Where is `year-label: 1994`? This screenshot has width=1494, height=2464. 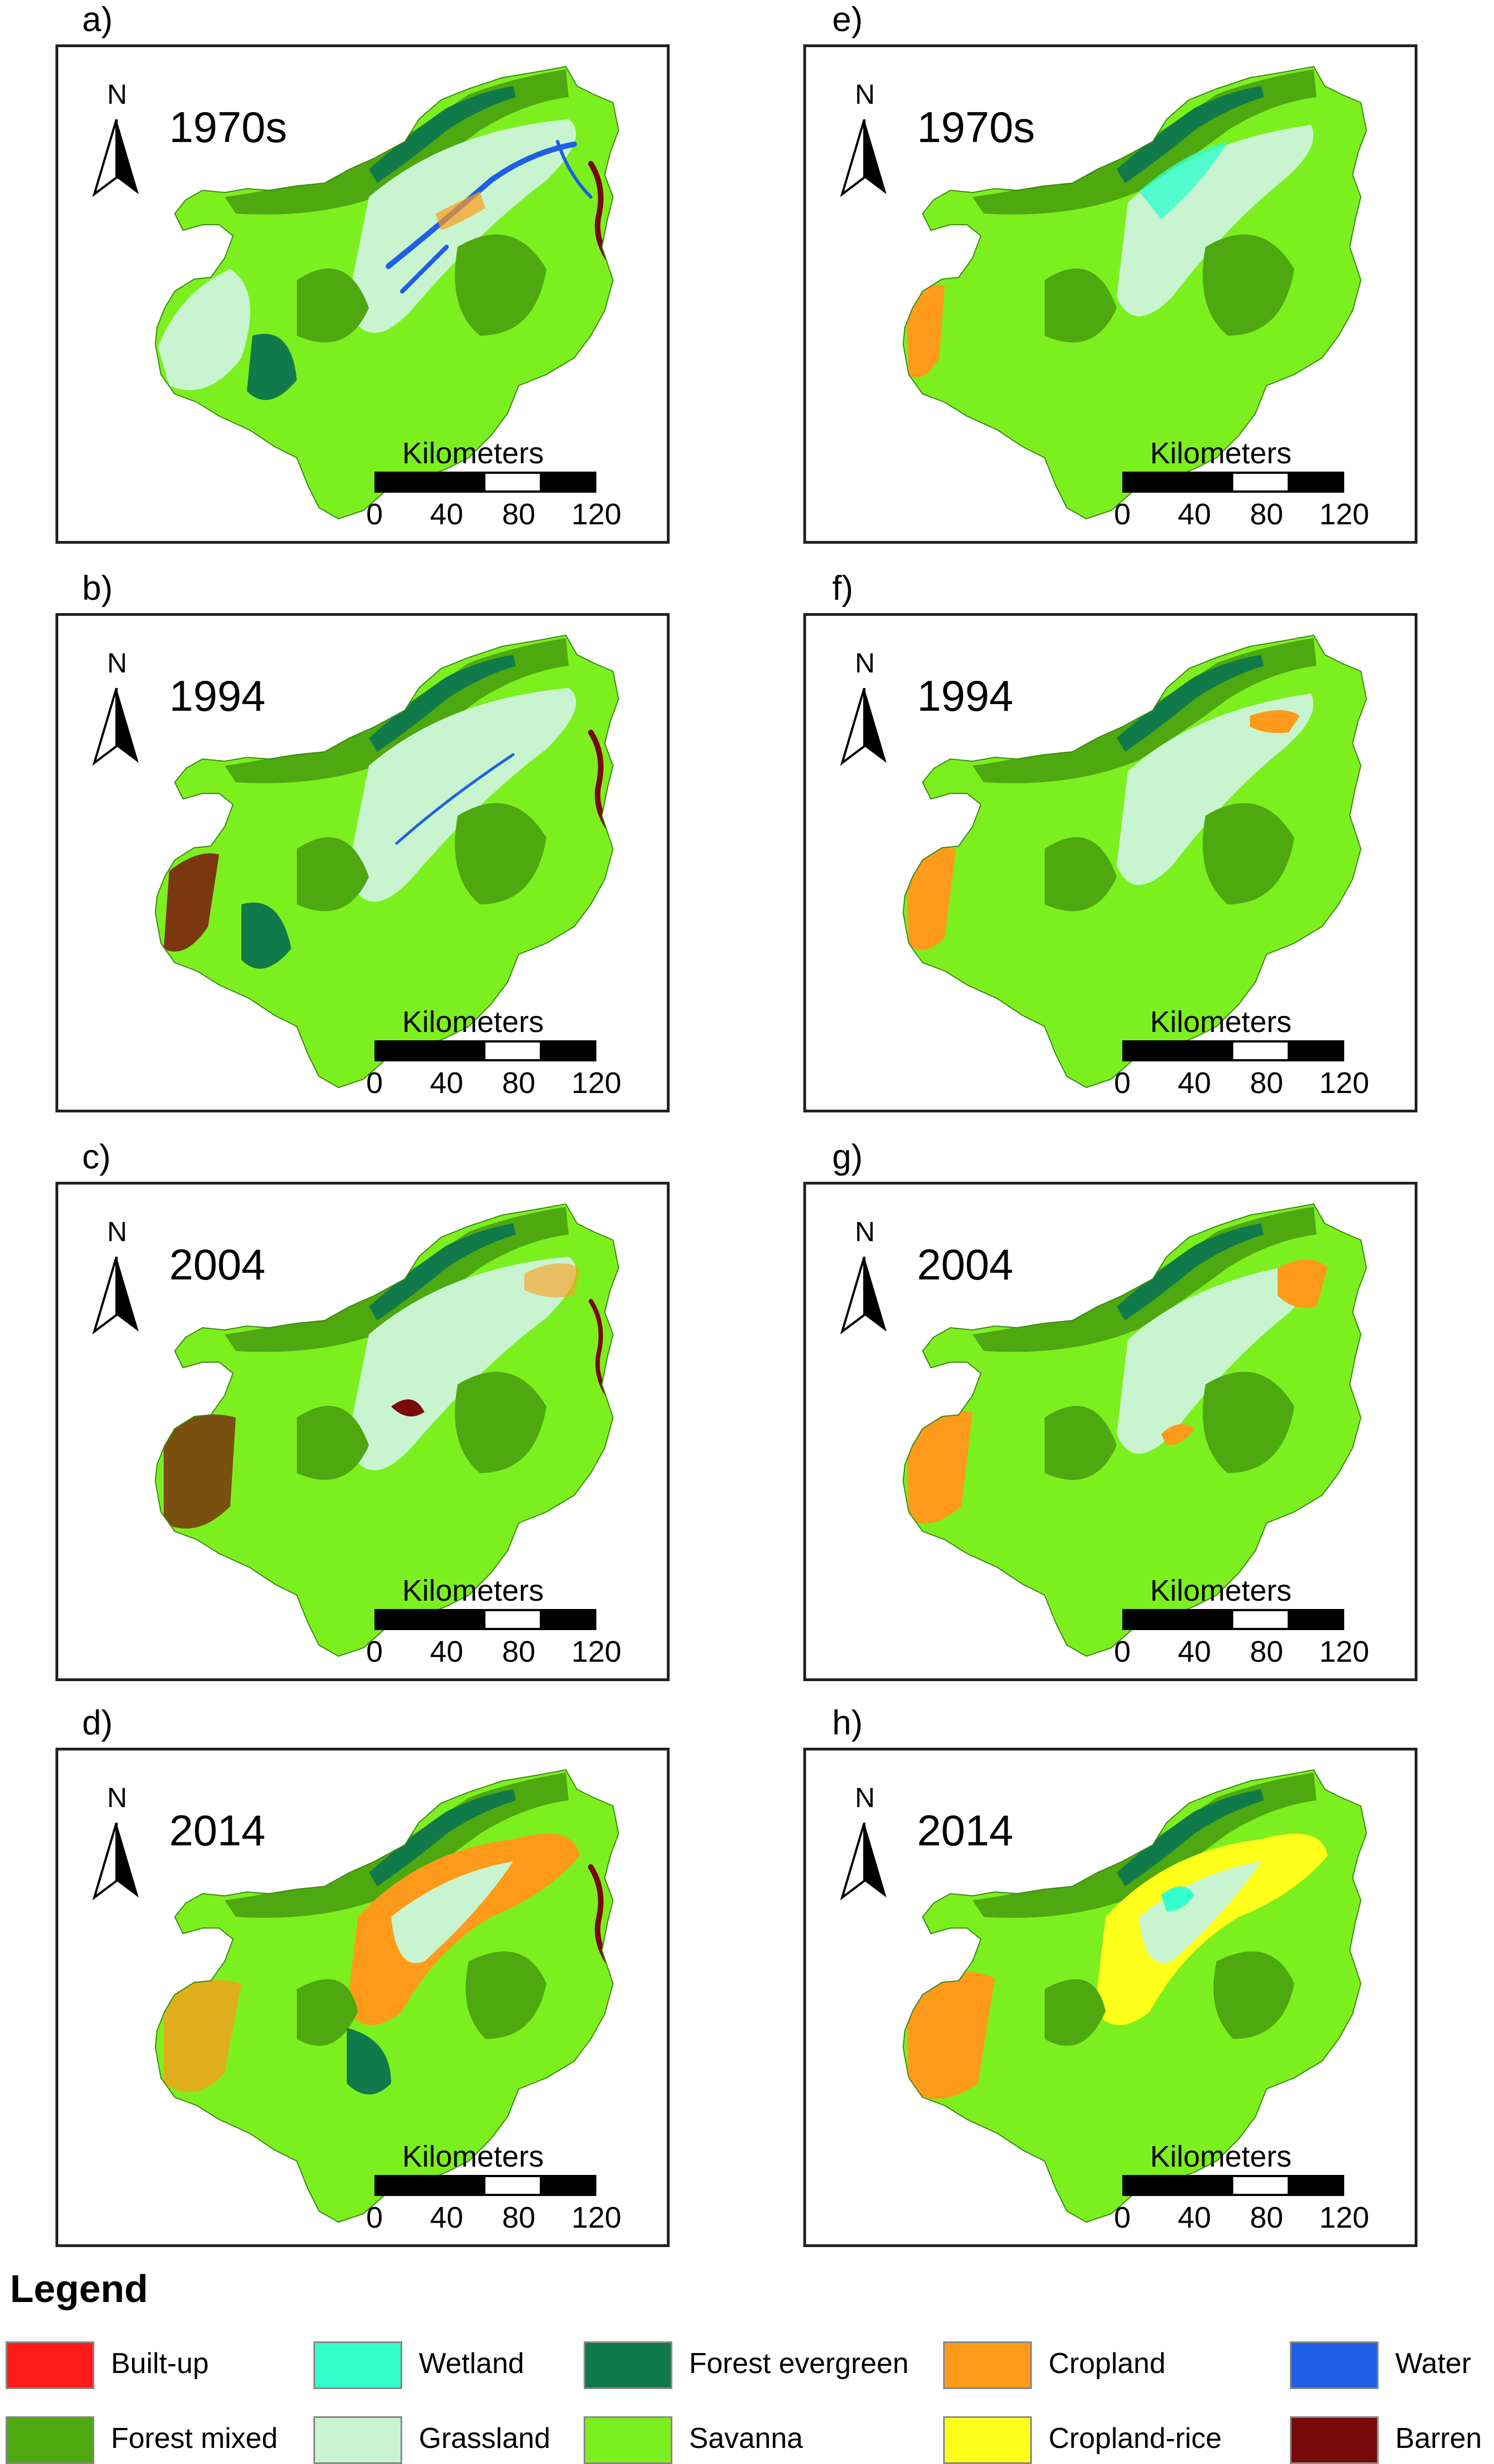 year-label: 1994 is located at coordinates (218, 695).